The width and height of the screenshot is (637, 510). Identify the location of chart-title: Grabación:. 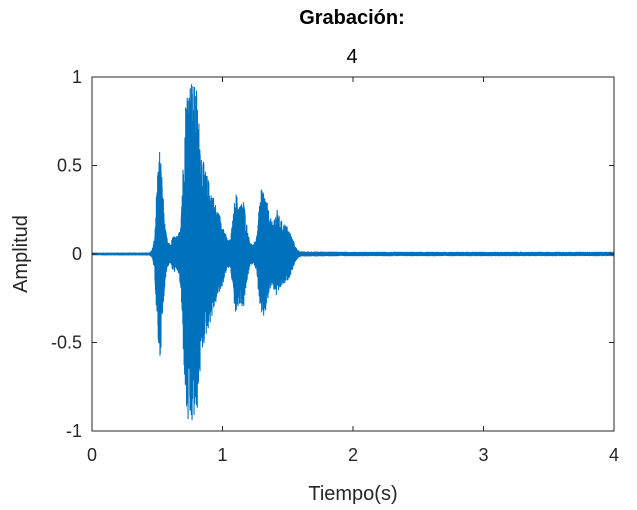
(352, 18).